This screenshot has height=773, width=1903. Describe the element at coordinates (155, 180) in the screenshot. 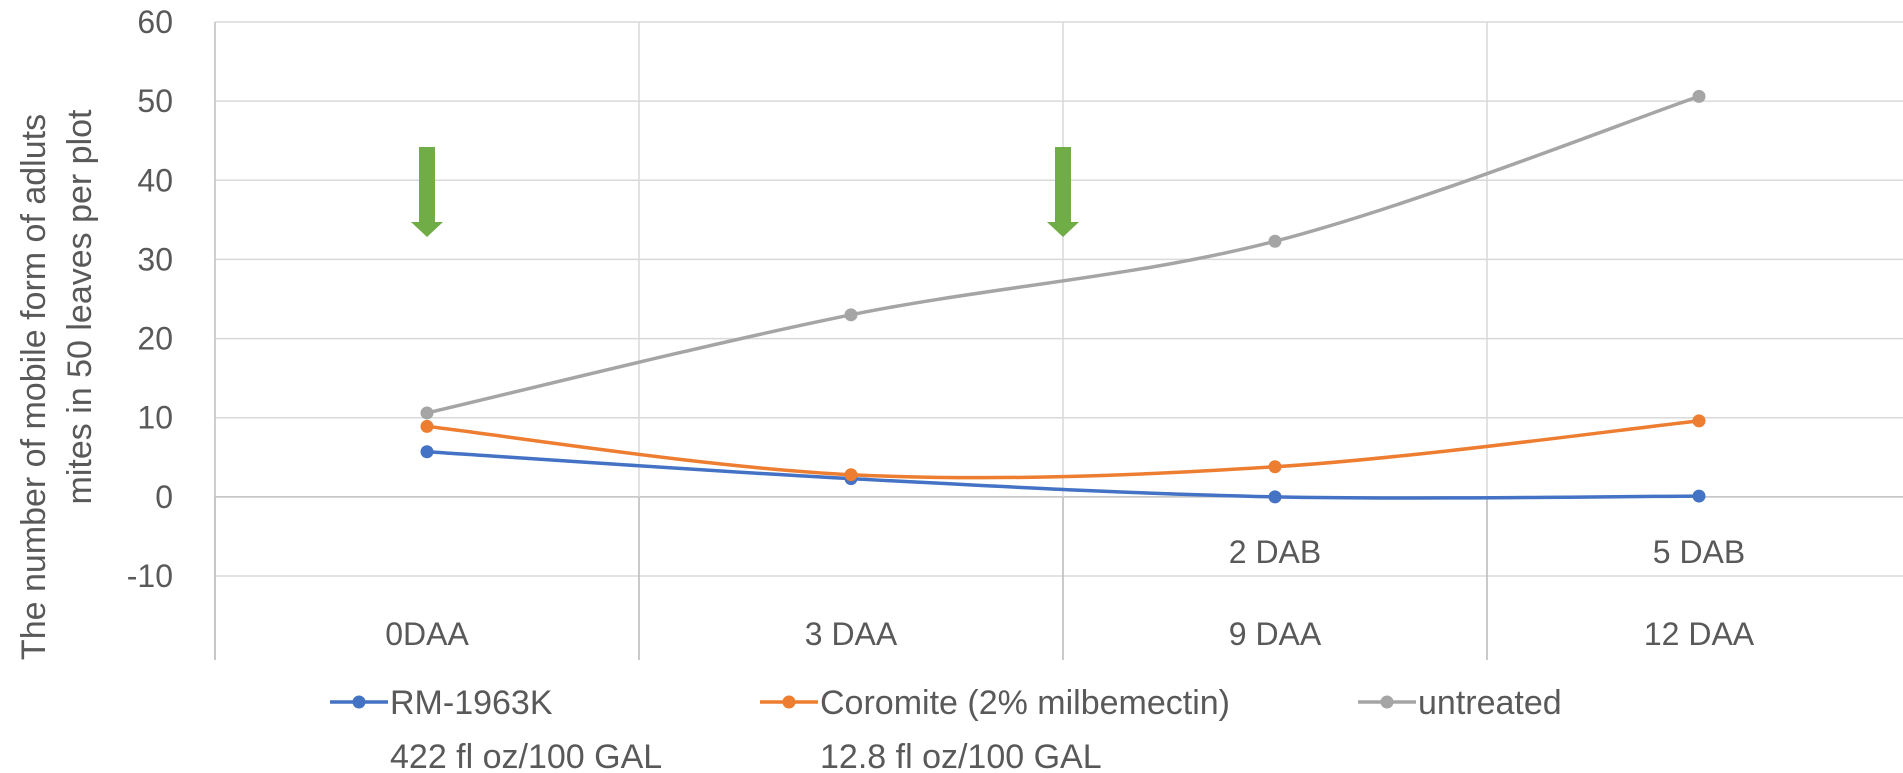

I see `y-tick-label: 40` at that location.